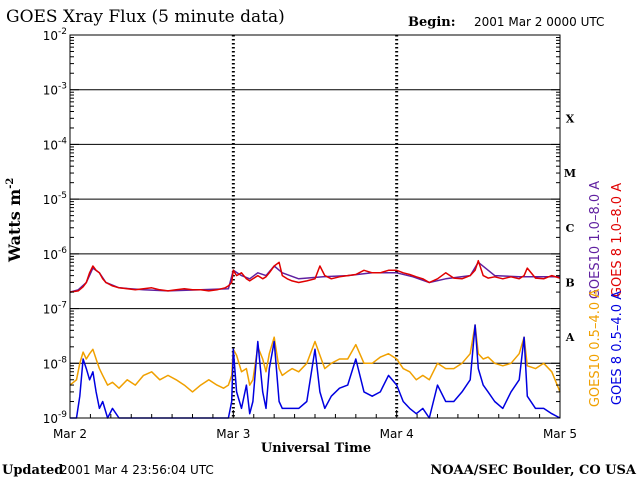  I want to click on x-axis-ticks: Mar 2 Mar 3 Mar 4 Mar 5, so click(315, 425).